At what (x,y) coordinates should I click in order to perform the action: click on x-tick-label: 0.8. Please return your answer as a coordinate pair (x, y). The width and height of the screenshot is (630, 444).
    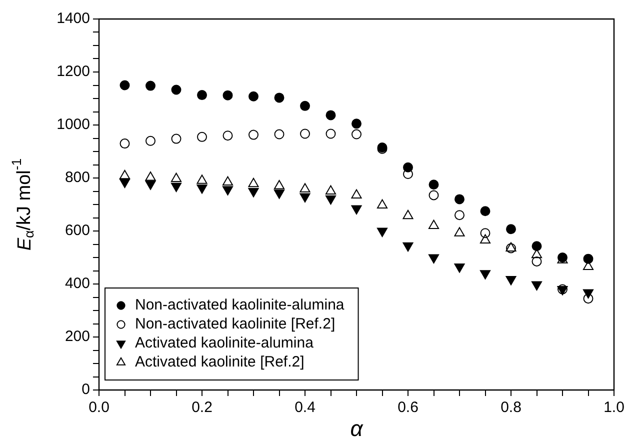
    Looking at the image, I should click on (511, 407).